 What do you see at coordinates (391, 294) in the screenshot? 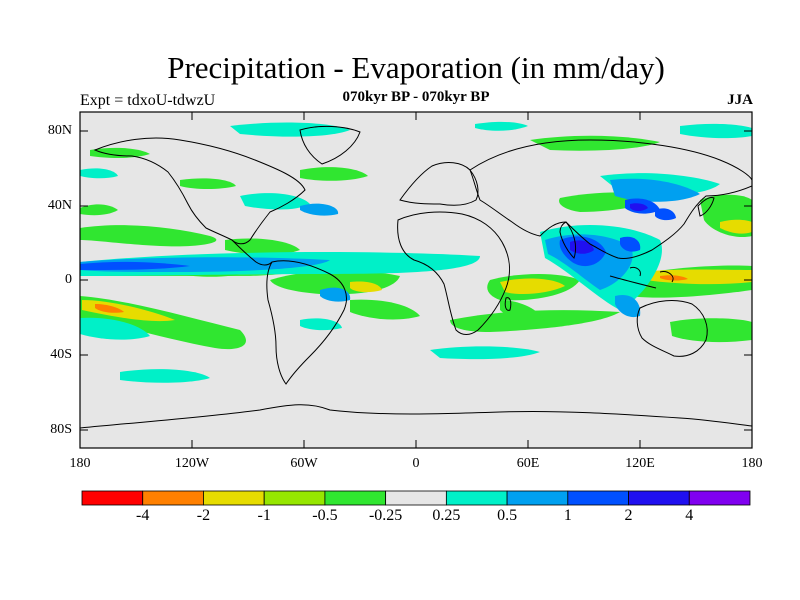
I see `orange-patches` at bounding box center [391, 294].